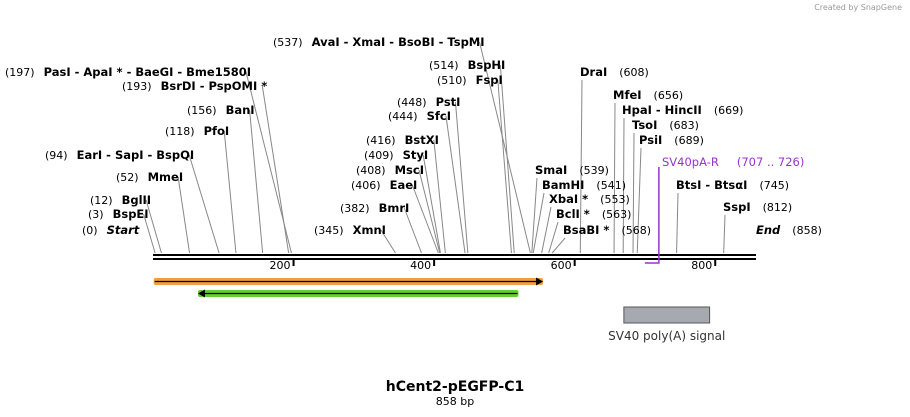  What do you see at coordinates (470, 80) in the screenshot?
I see `site-label: (510) FspI` at bounding box center [470, 80].